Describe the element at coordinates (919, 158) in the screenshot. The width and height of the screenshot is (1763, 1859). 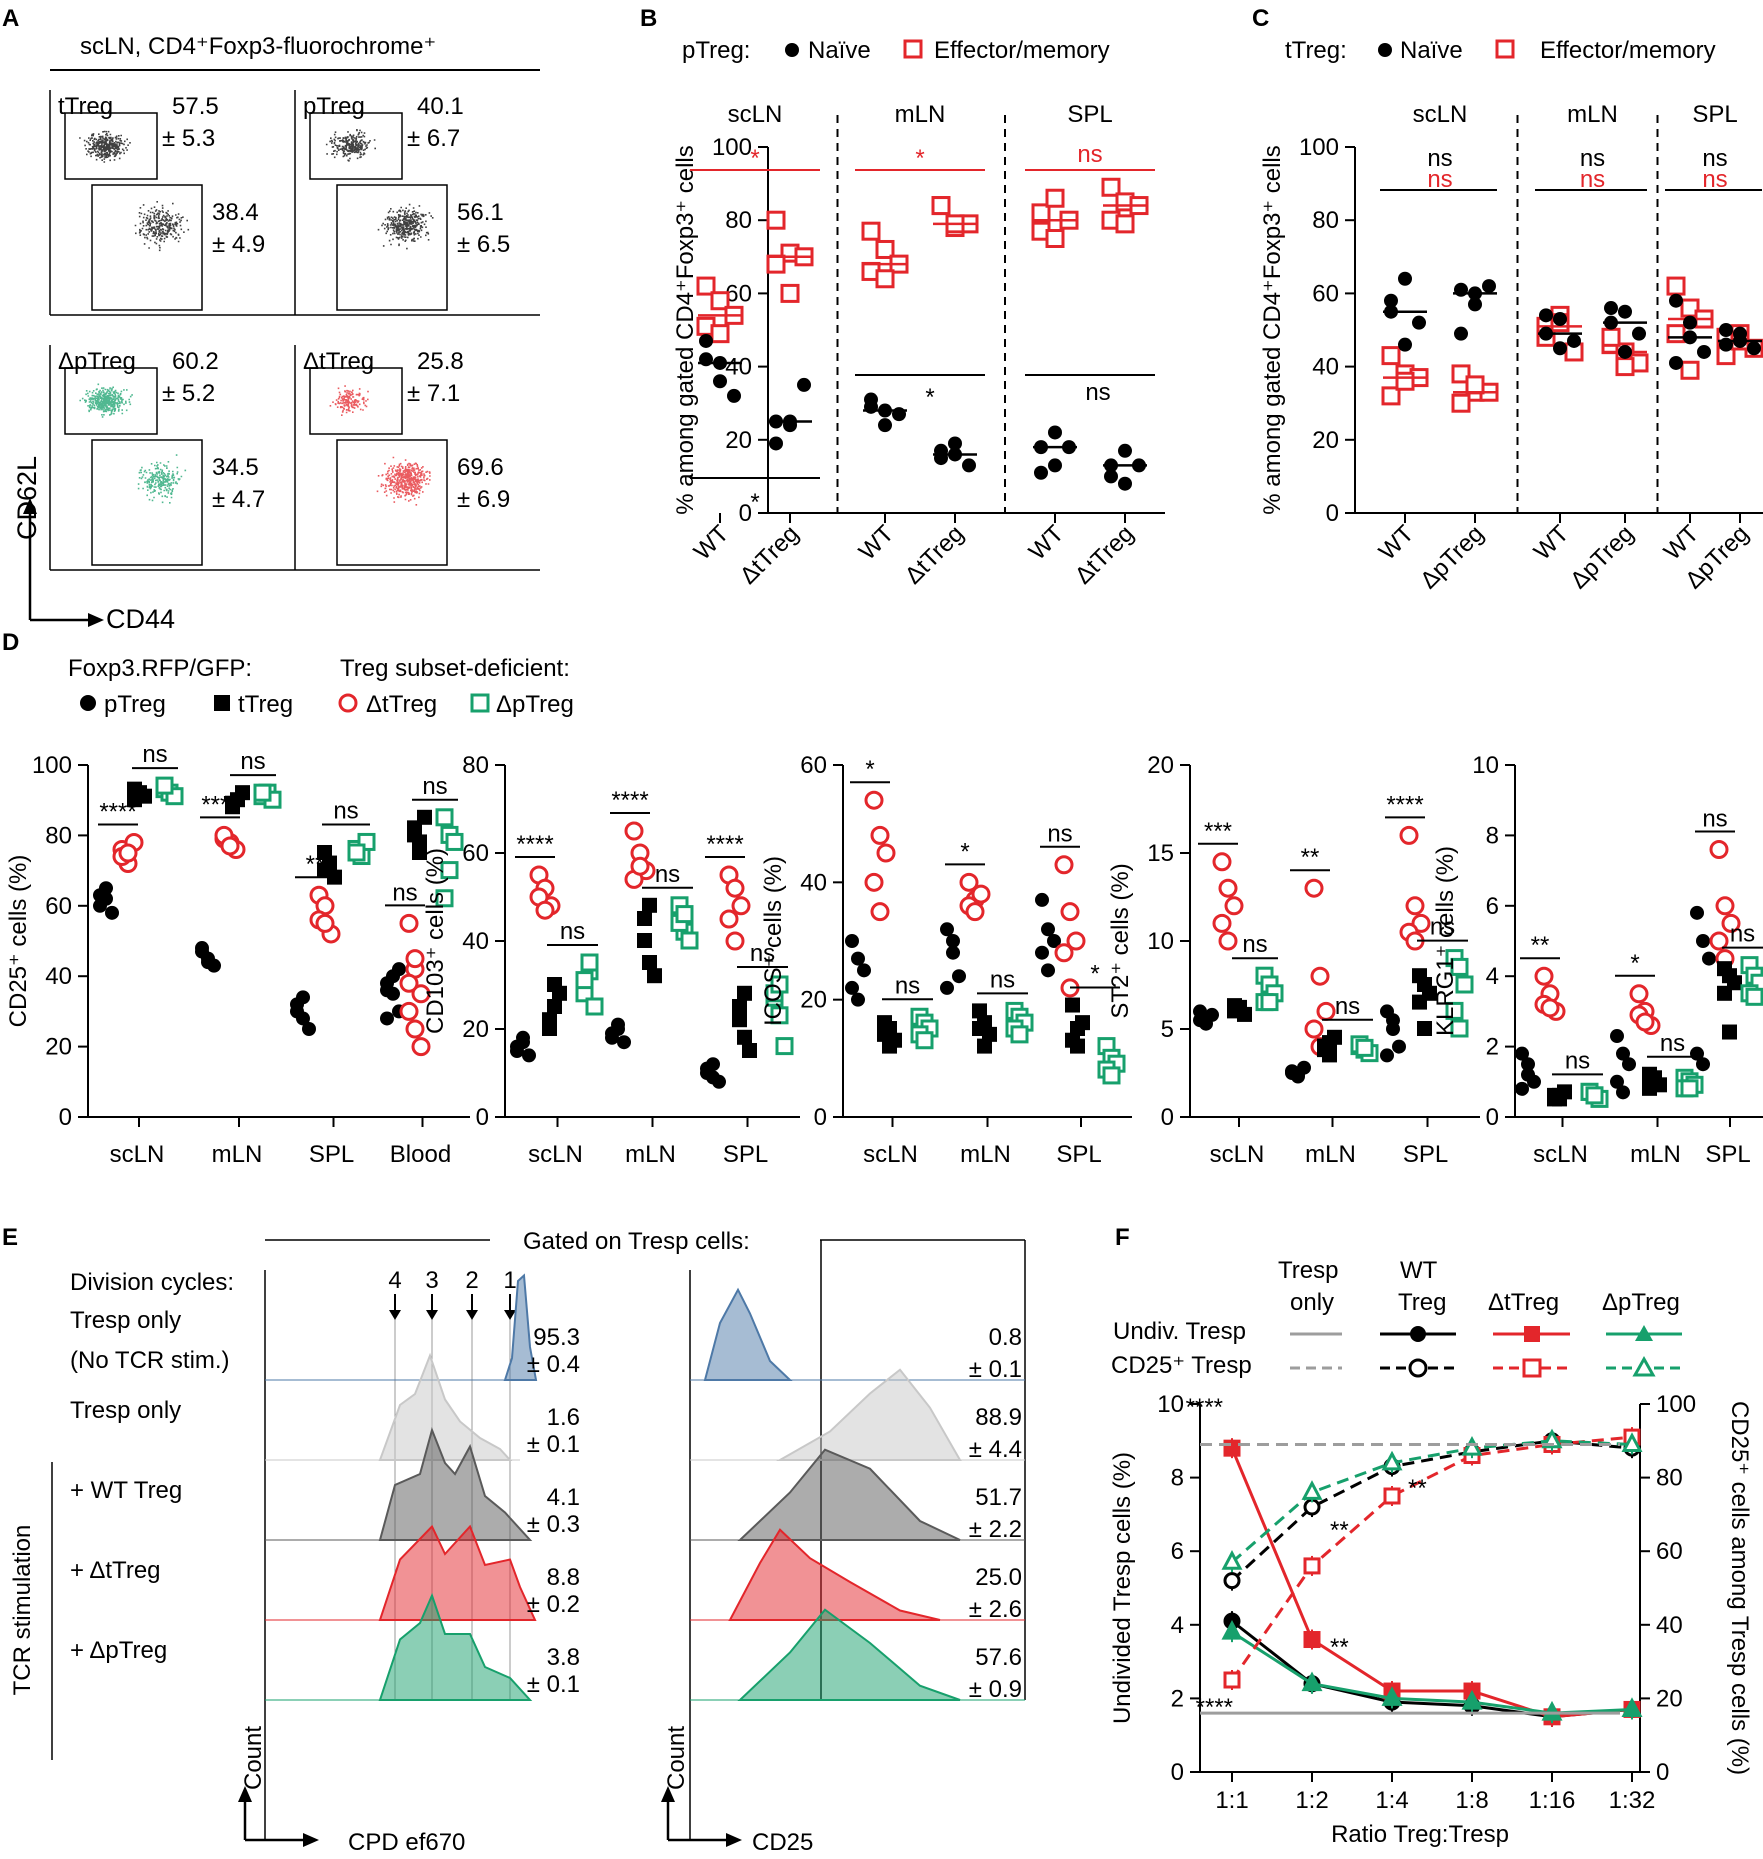
I see `sig-em-label: *` at that location.